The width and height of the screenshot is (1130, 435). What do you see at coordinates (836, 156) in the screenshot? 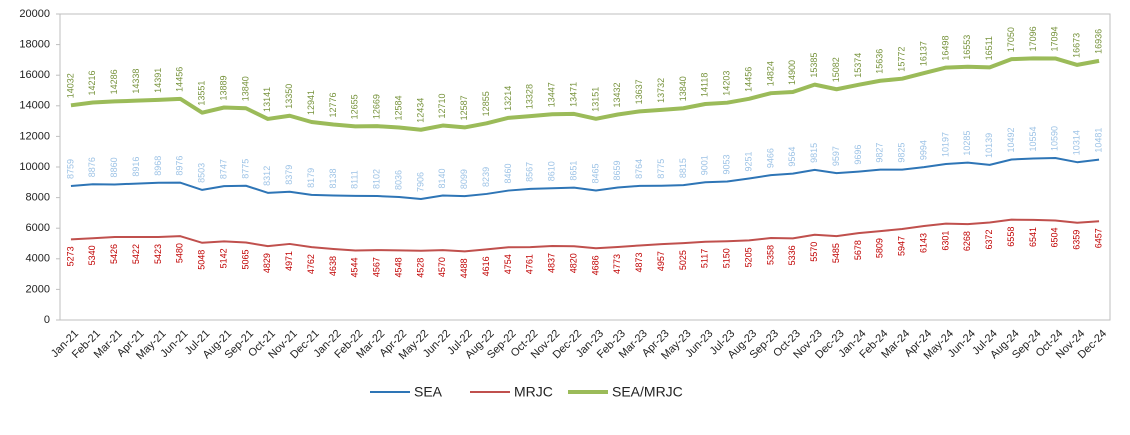
I see `data-label: 9597` at bounding box center [836, 156].